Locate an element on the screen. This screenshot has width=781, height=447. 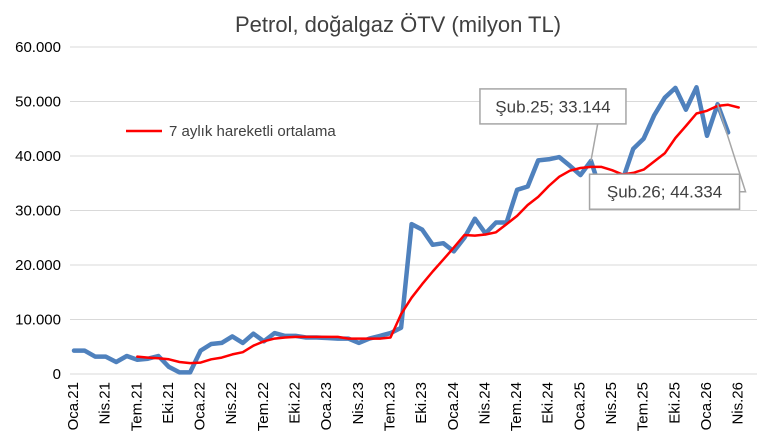
x-tick-label: Tem.25 is located at coordinates (643, 406).